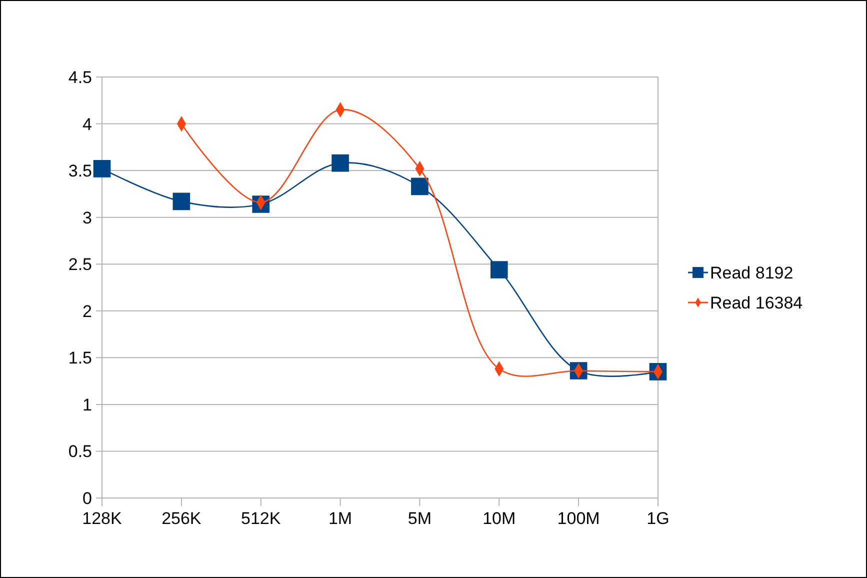 The height and width of the screenshot is (578, 867). I want to click on y-tick-label: 3.5, so click(80, 171).